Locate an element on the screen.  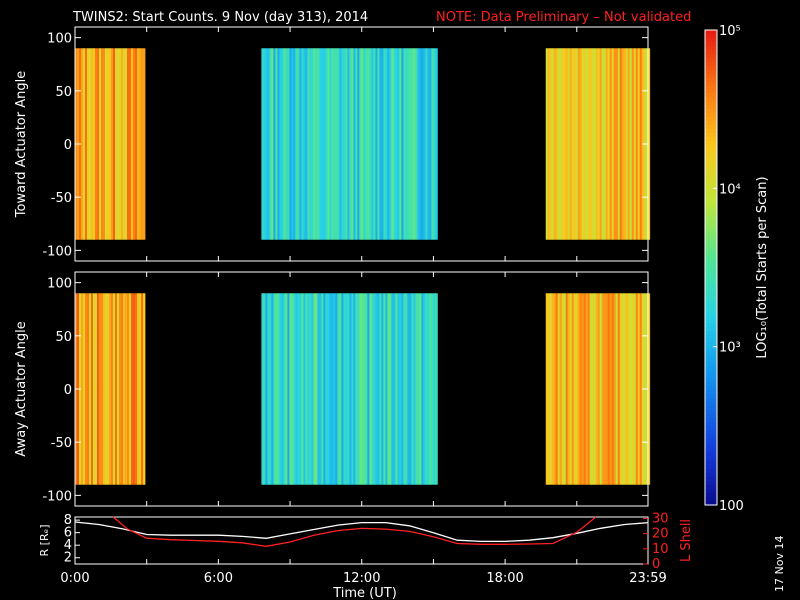
y-tick-label: 50 is located at coordinates (63, 337).